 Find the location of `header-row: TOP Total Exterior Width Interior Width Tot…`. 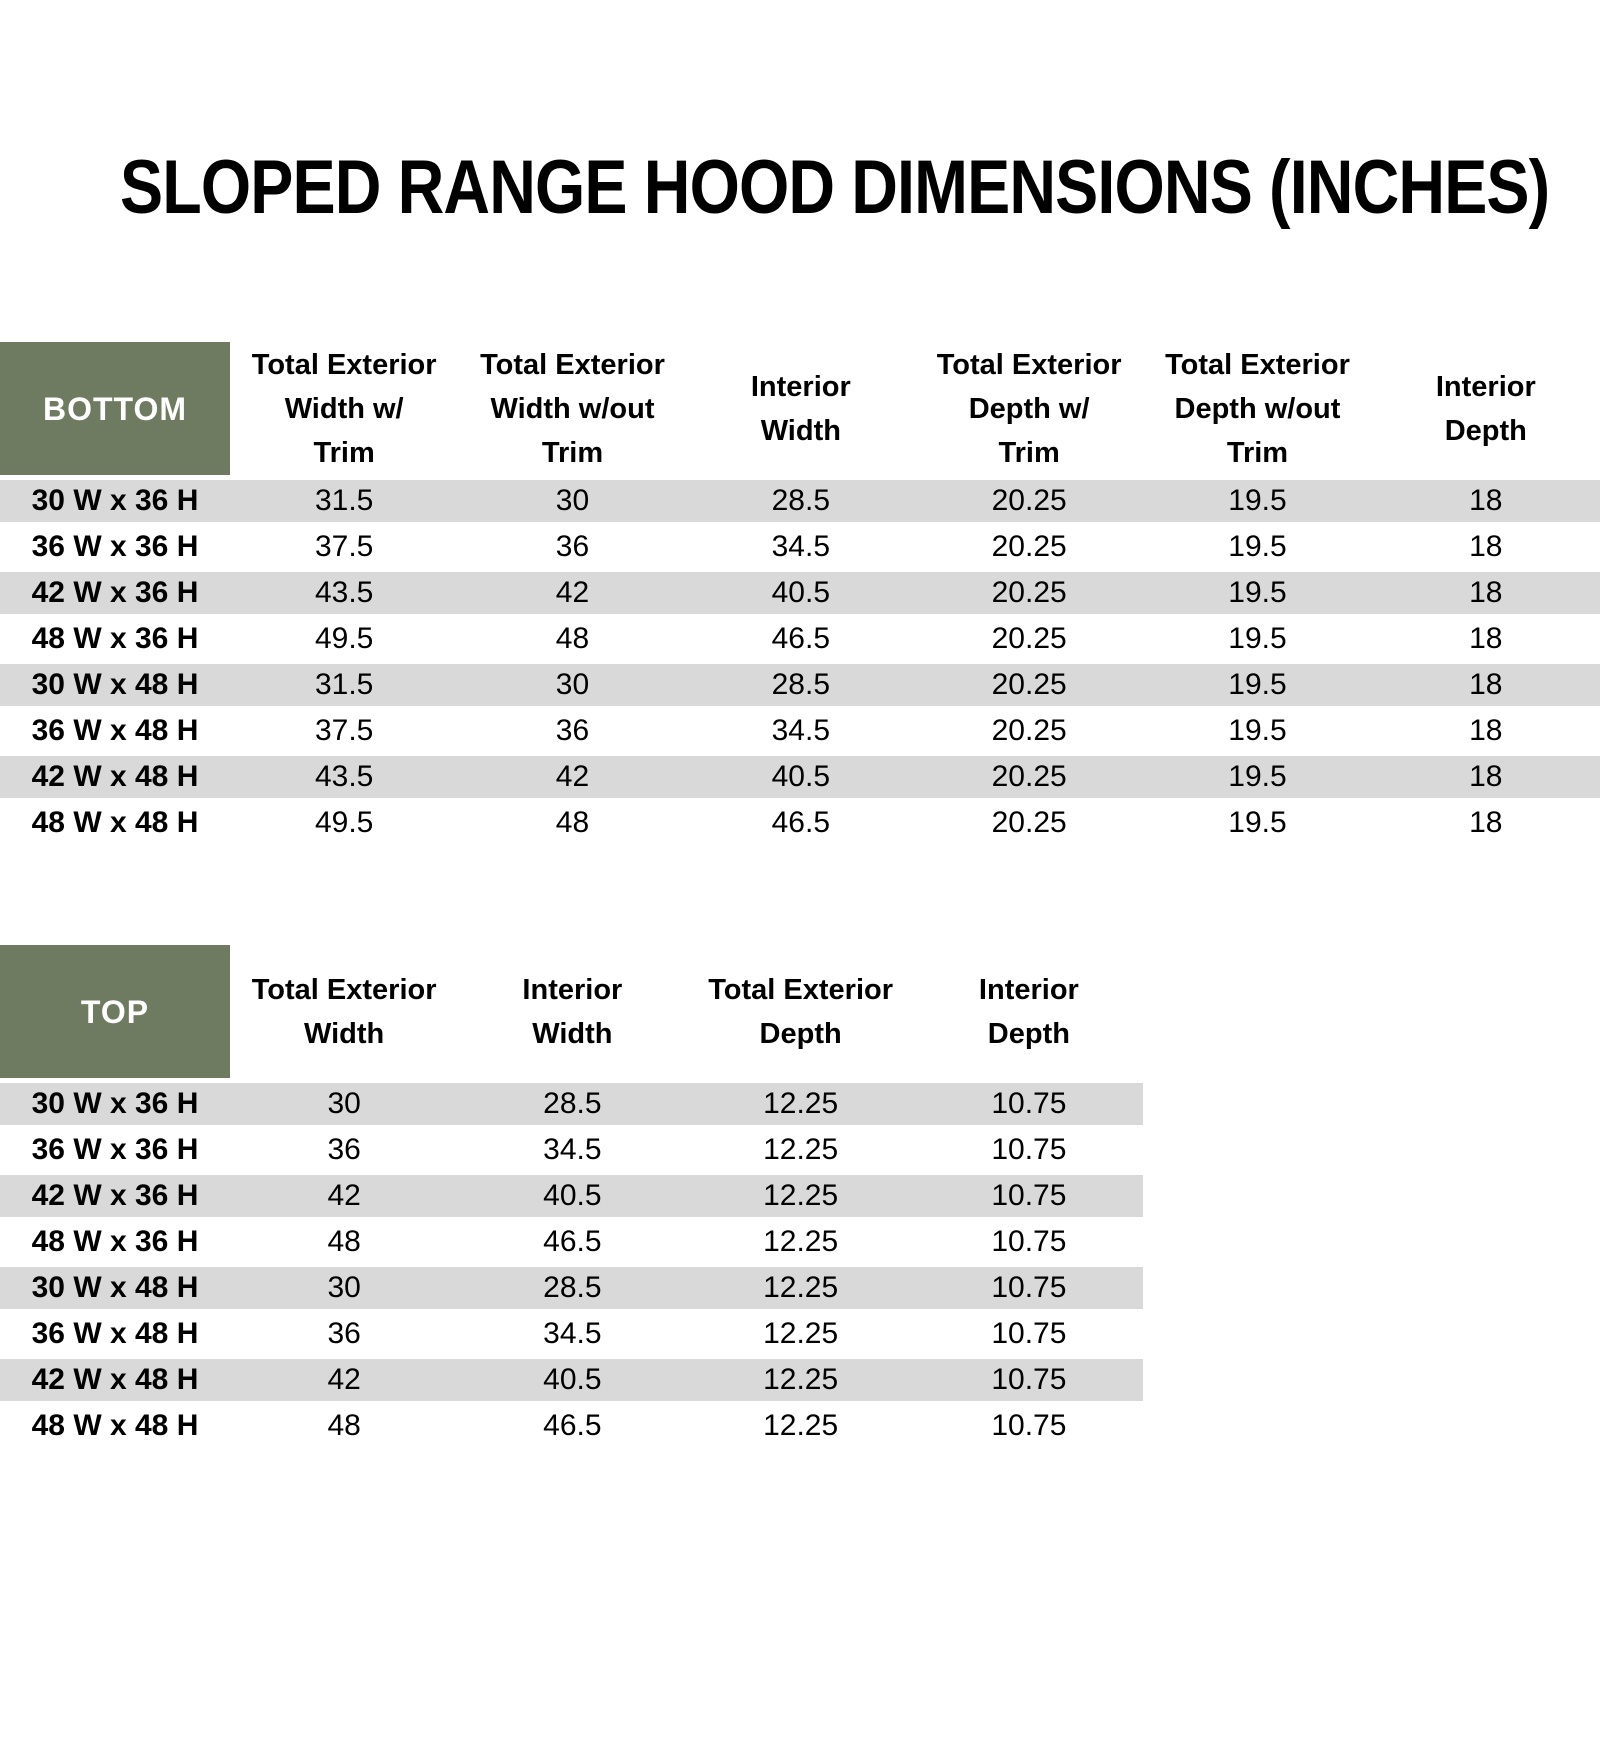

header-row: TOP Total Exterior Width Interior Width Tot… is located at coordinates (571, 1014).